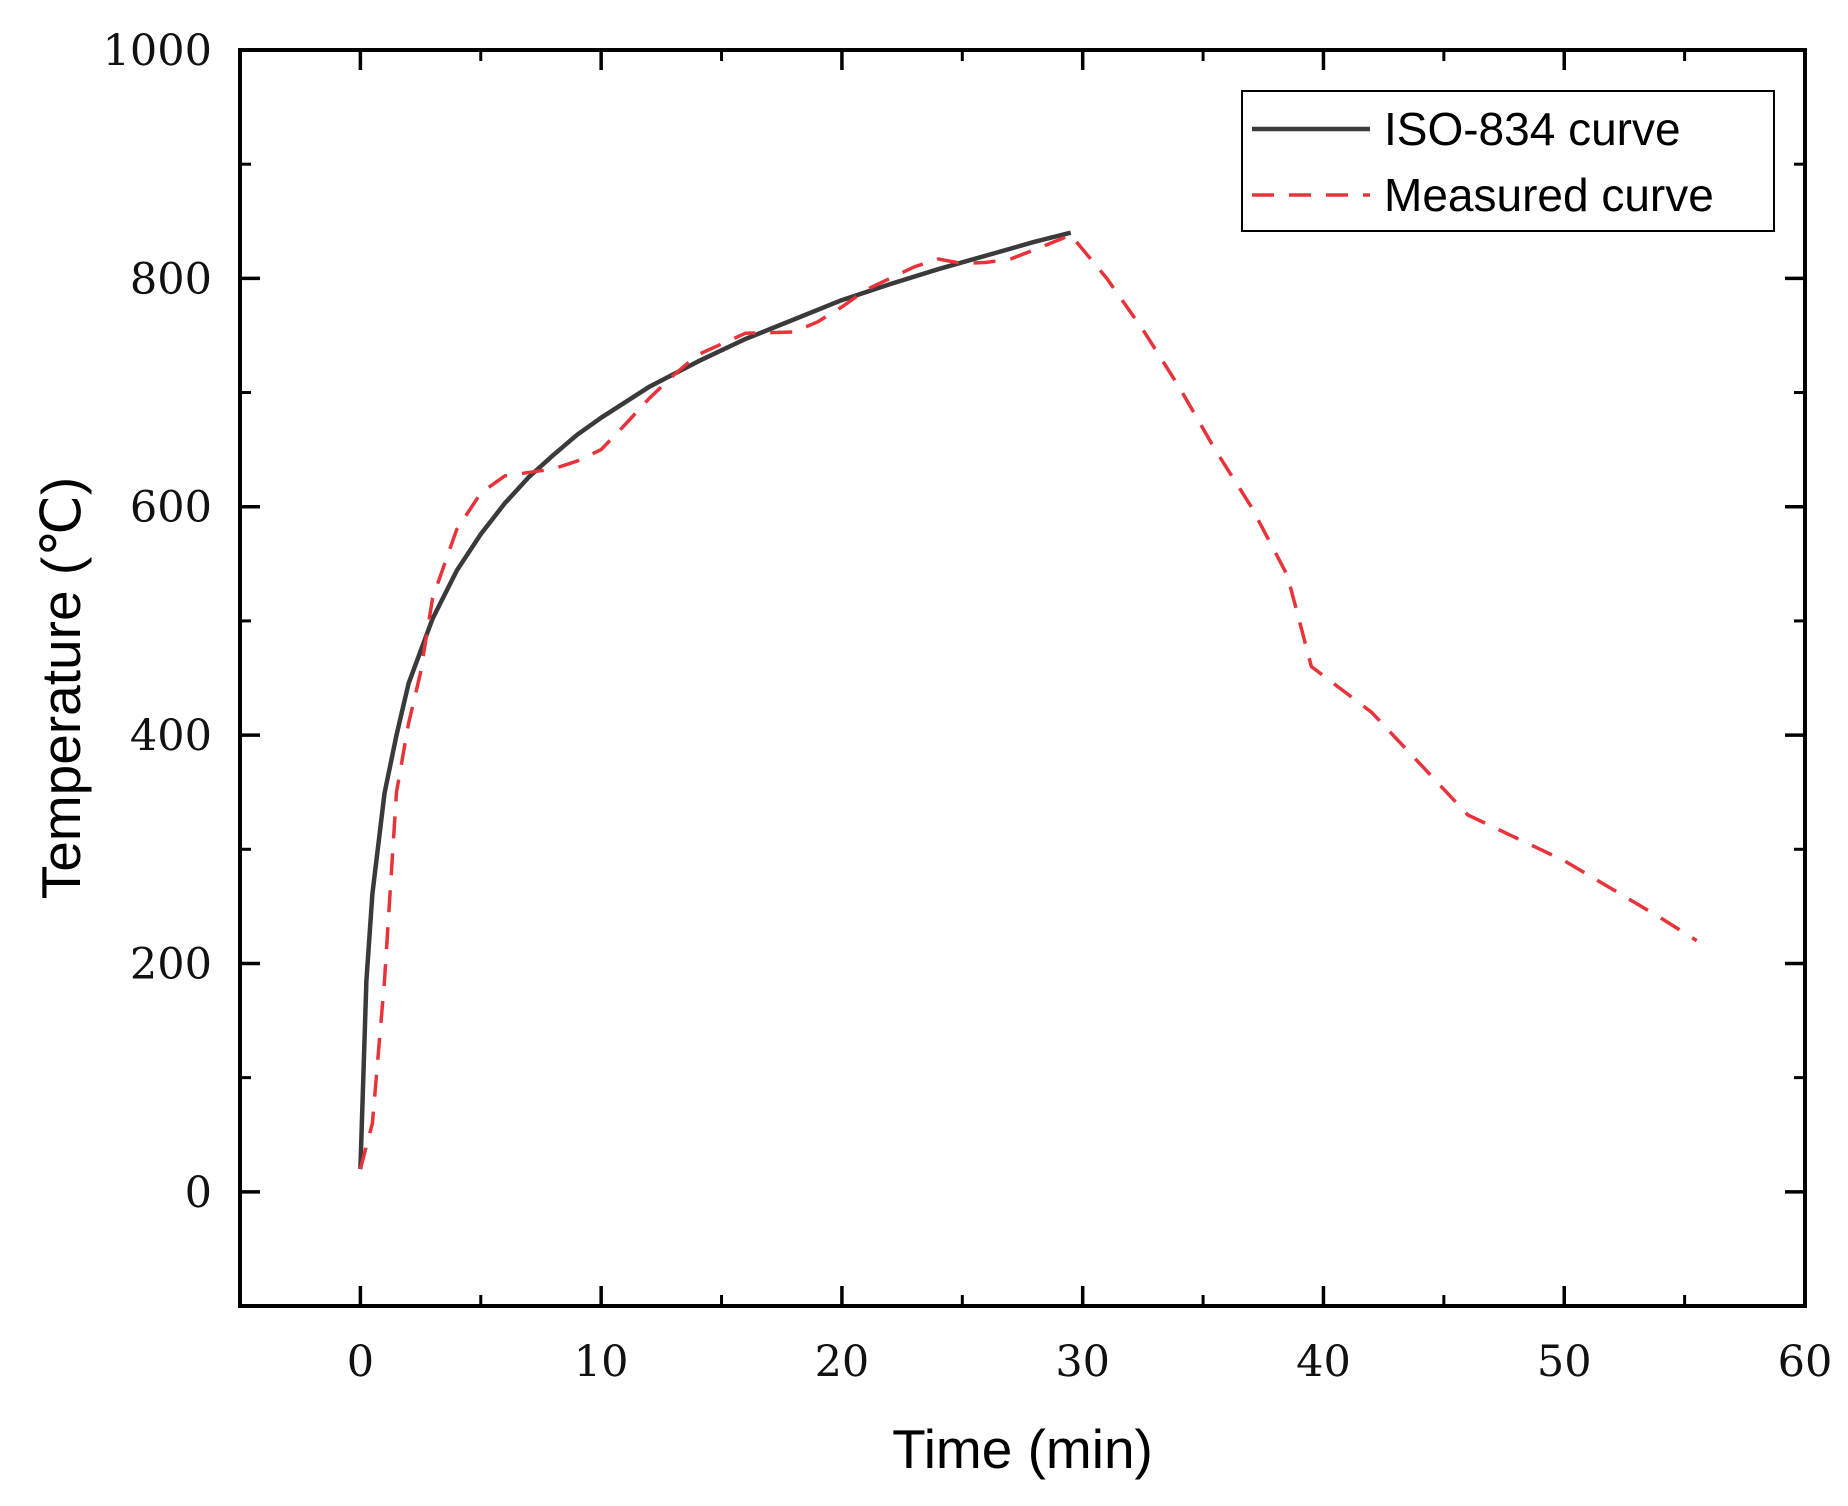  What do you see at coordinates (1323, 1362) in the screenshot?
I see `x-tick-label-40: 40` at bounding box center [1323, 1362].